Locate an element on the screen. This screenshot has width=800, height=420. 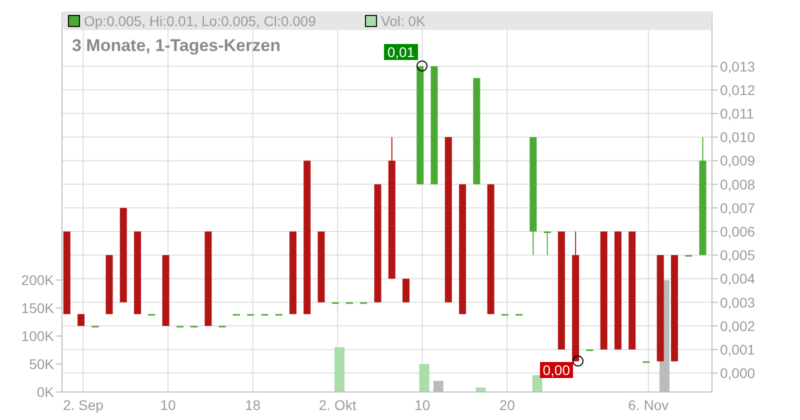
y-tick-label: 0,007 is located at coordinates (738, 208).